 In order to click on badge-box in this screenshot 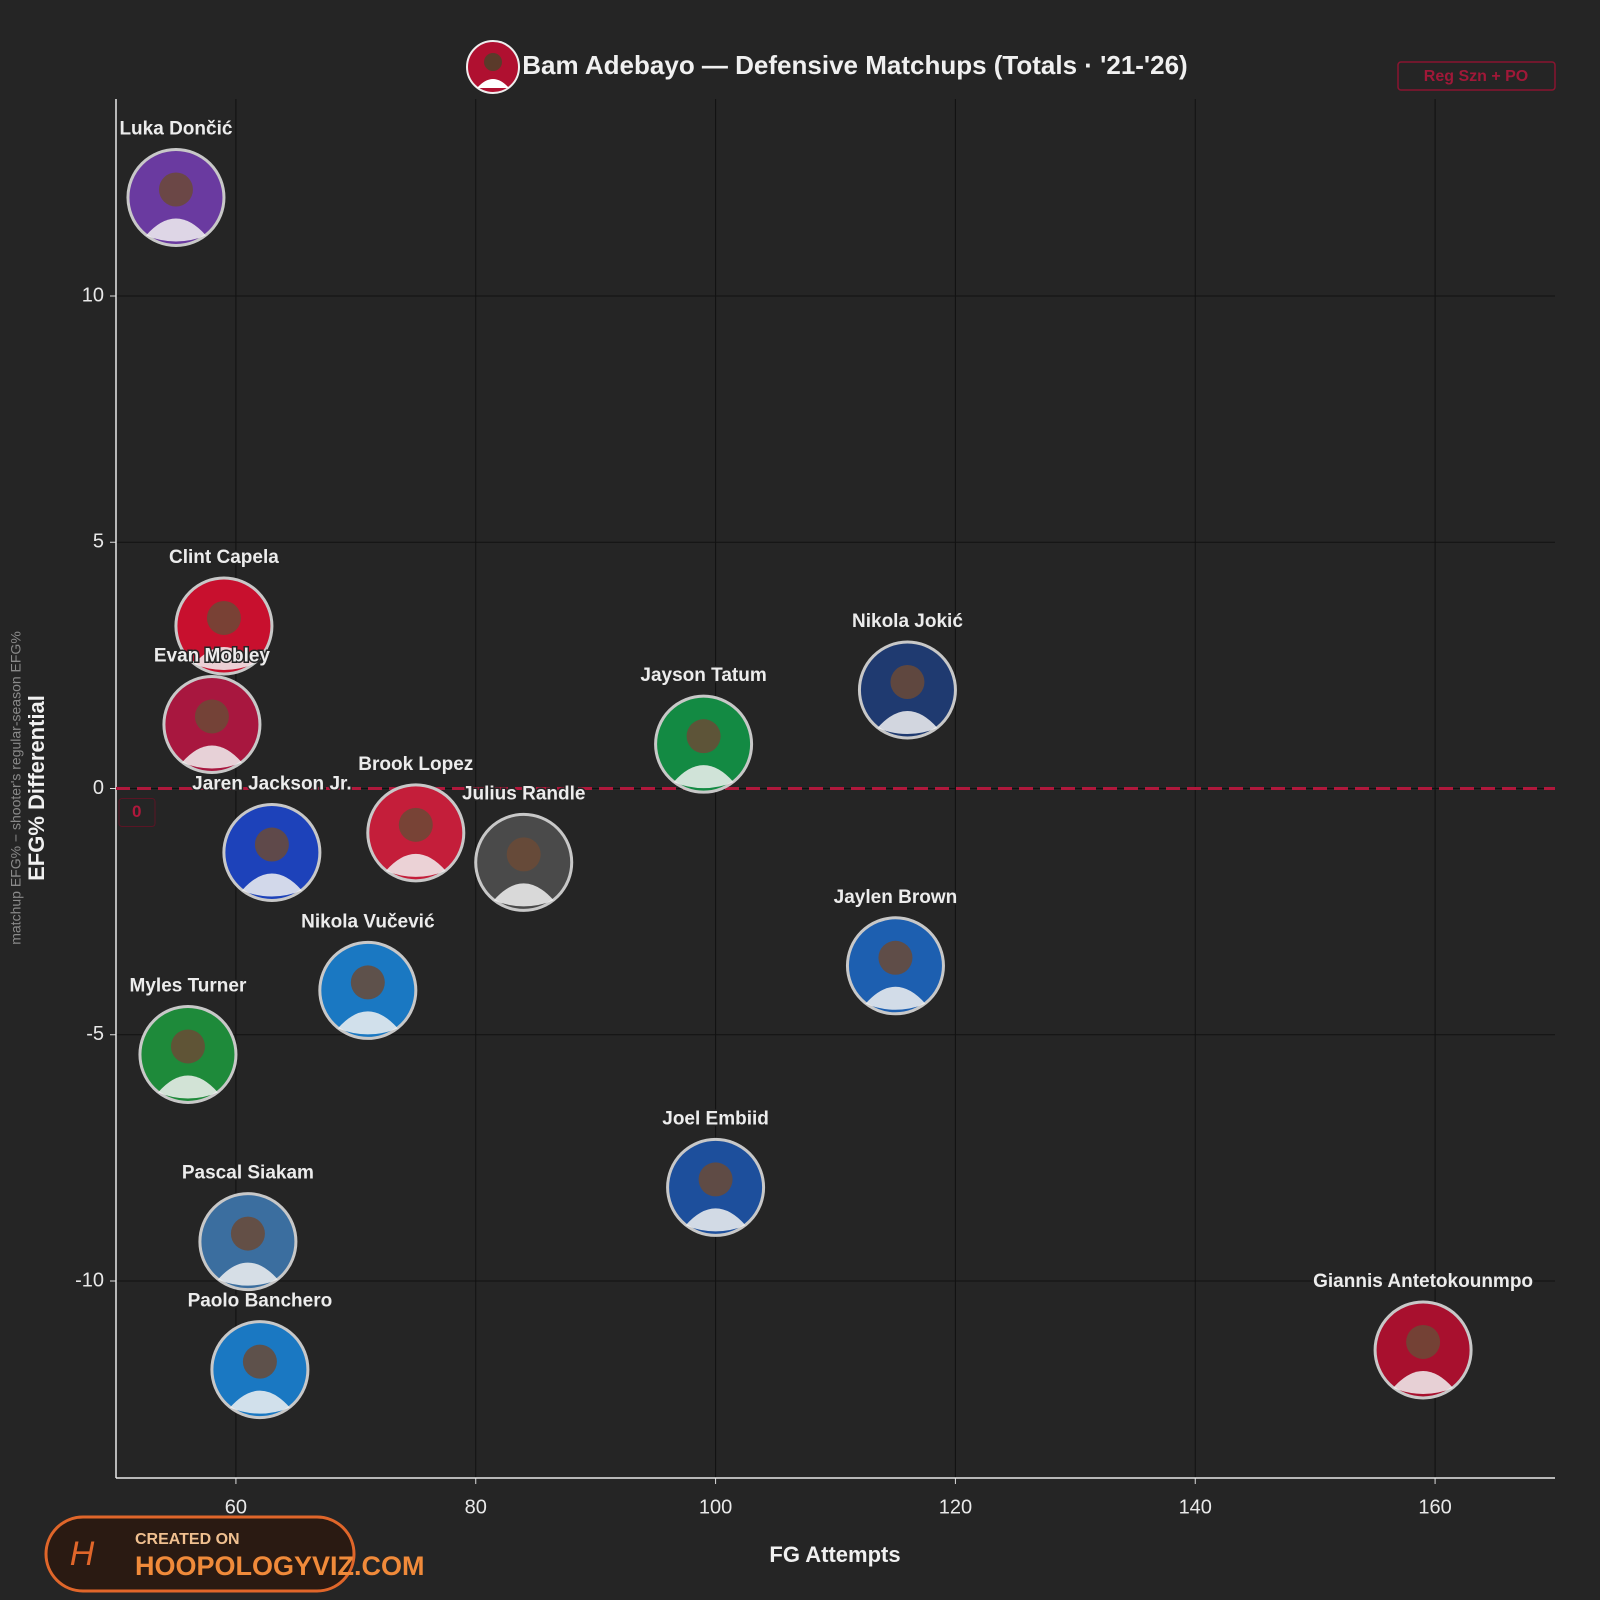, I will do `click(1476, 76)`.